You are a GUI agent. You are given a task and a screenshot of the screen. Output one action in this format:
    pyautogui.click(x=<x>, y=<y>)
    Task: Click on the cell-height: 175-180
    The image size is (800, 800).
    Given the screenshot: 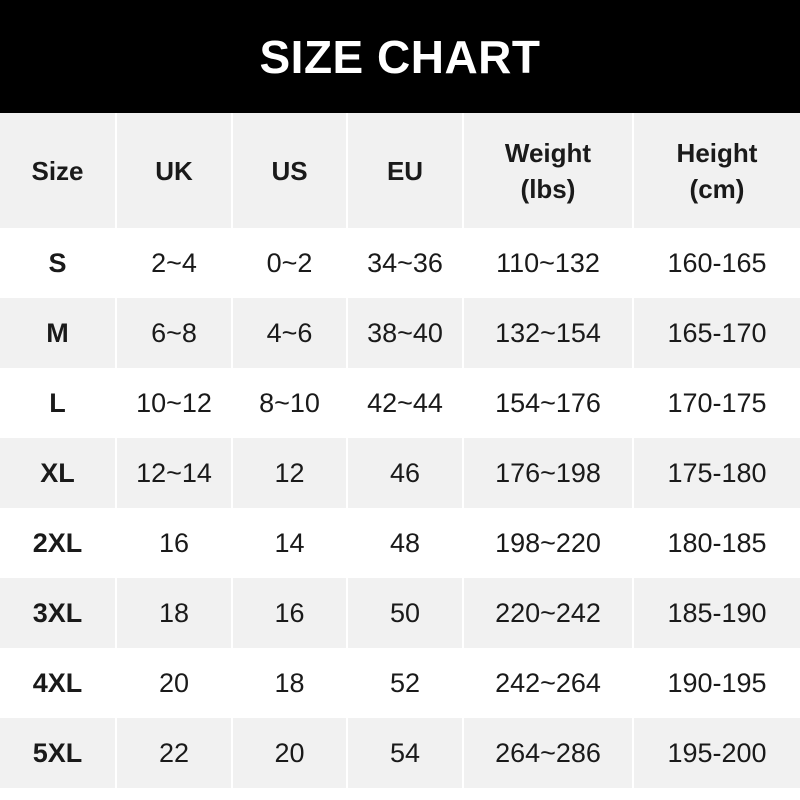 What is the action you would take?
    pyautogui.click(x=716, y=473)
    